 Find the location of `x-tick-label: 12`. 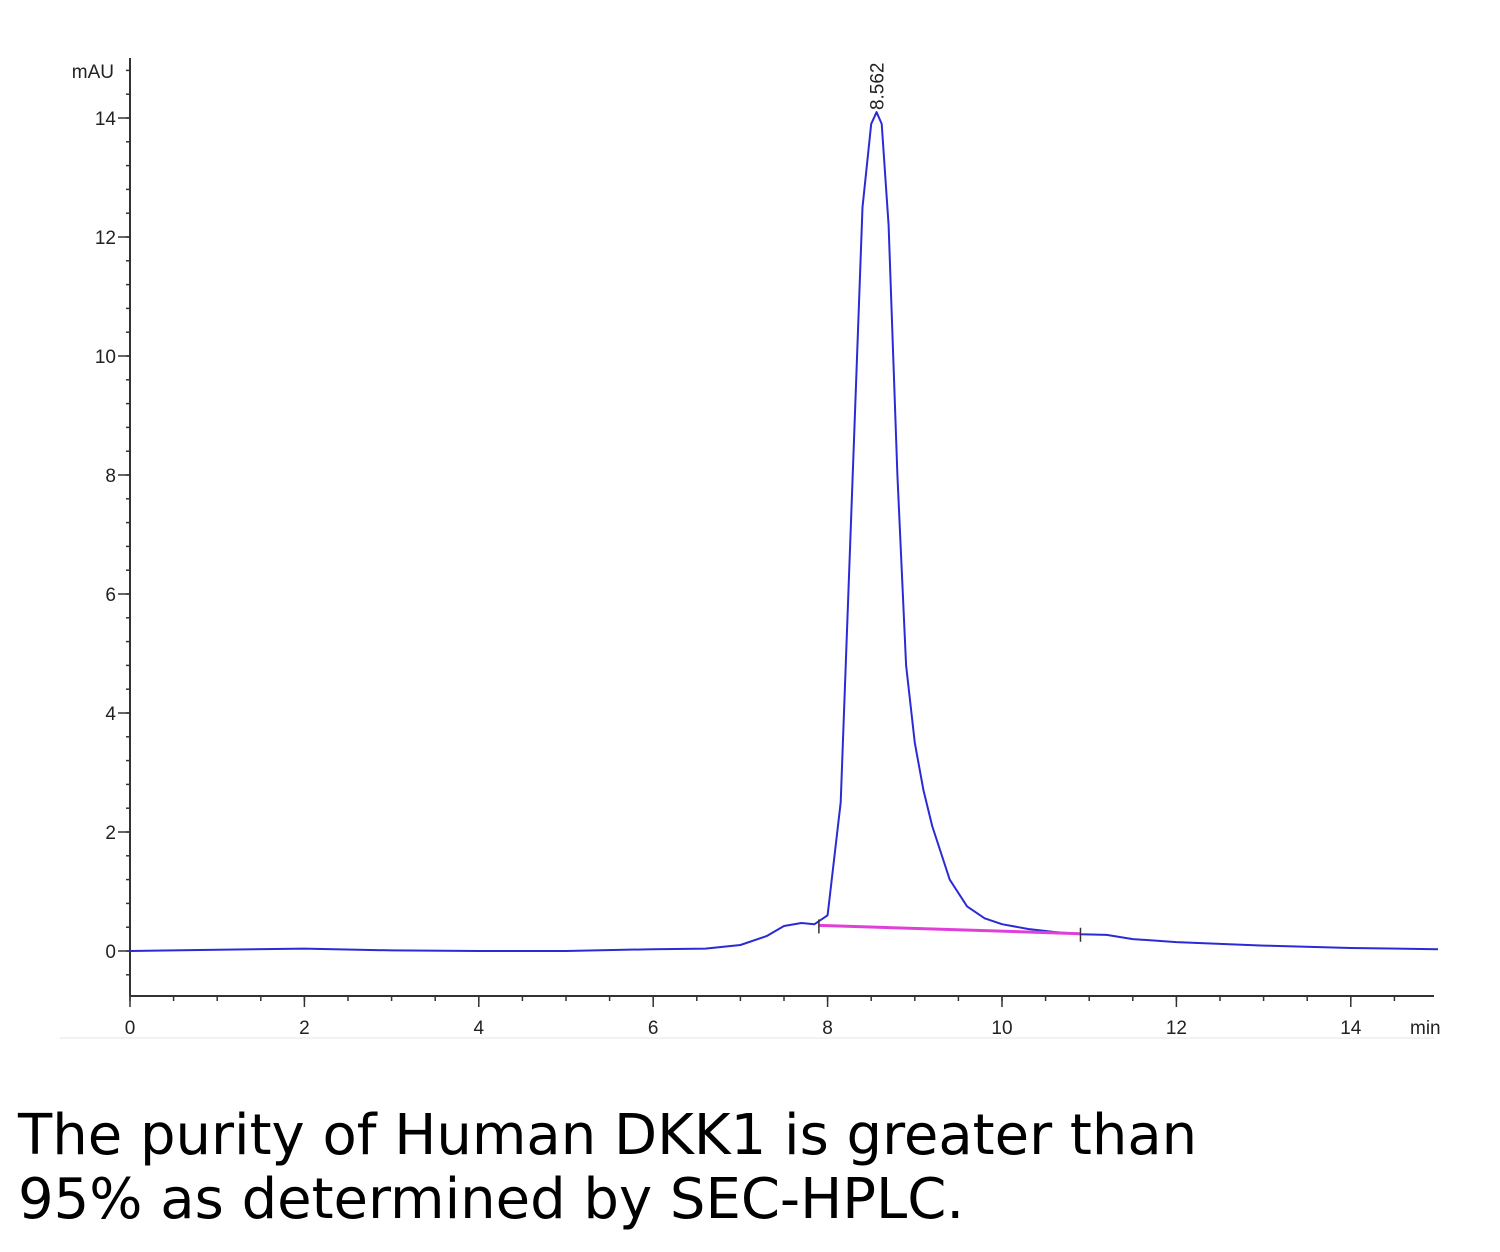

x-tick-label: 12 is located at coordinates (1176, 1028).